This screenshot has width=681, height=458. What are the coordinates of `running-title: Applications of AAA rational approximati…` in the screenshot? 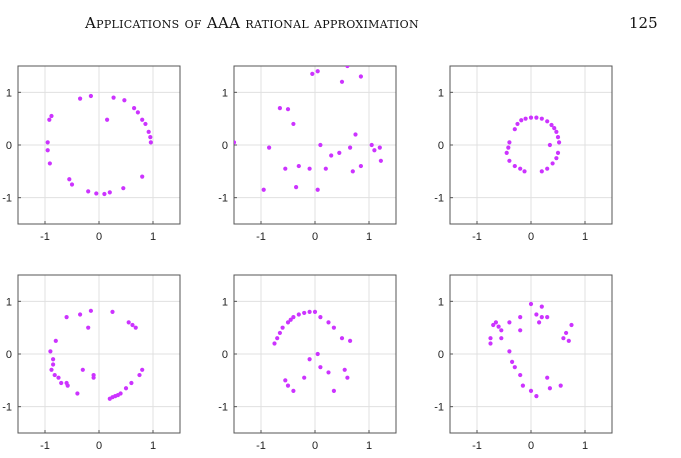 It's located at (252, 23).